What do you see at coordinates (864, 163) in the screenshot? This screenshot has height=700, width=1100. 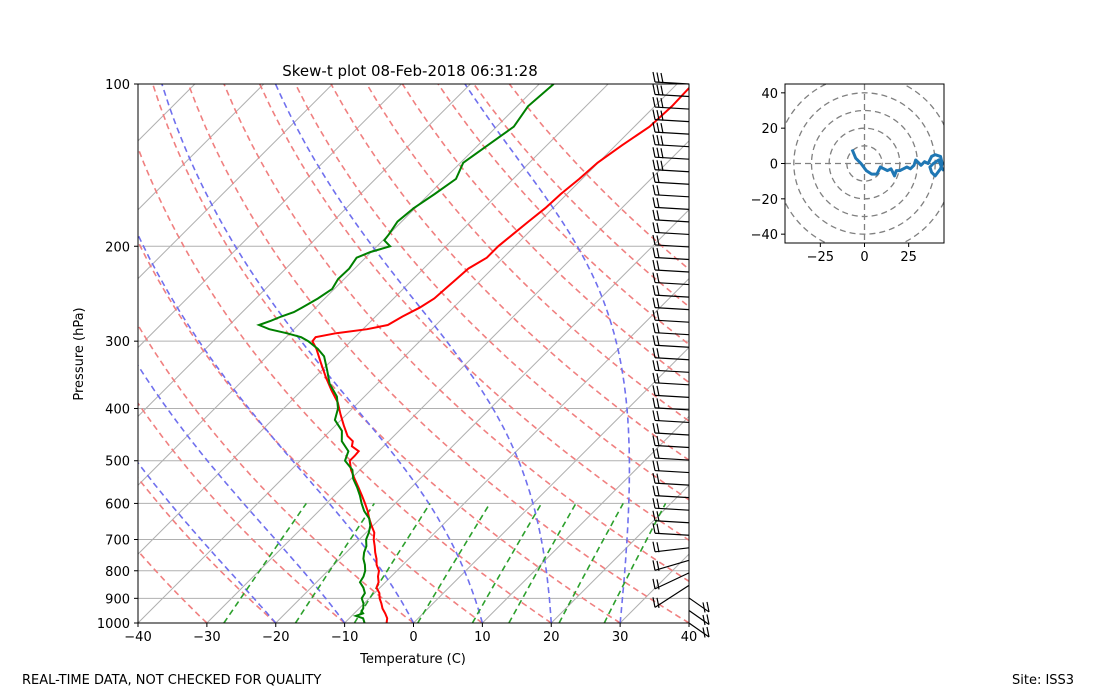 I see `hodograph` at bounding box center [864, 163].